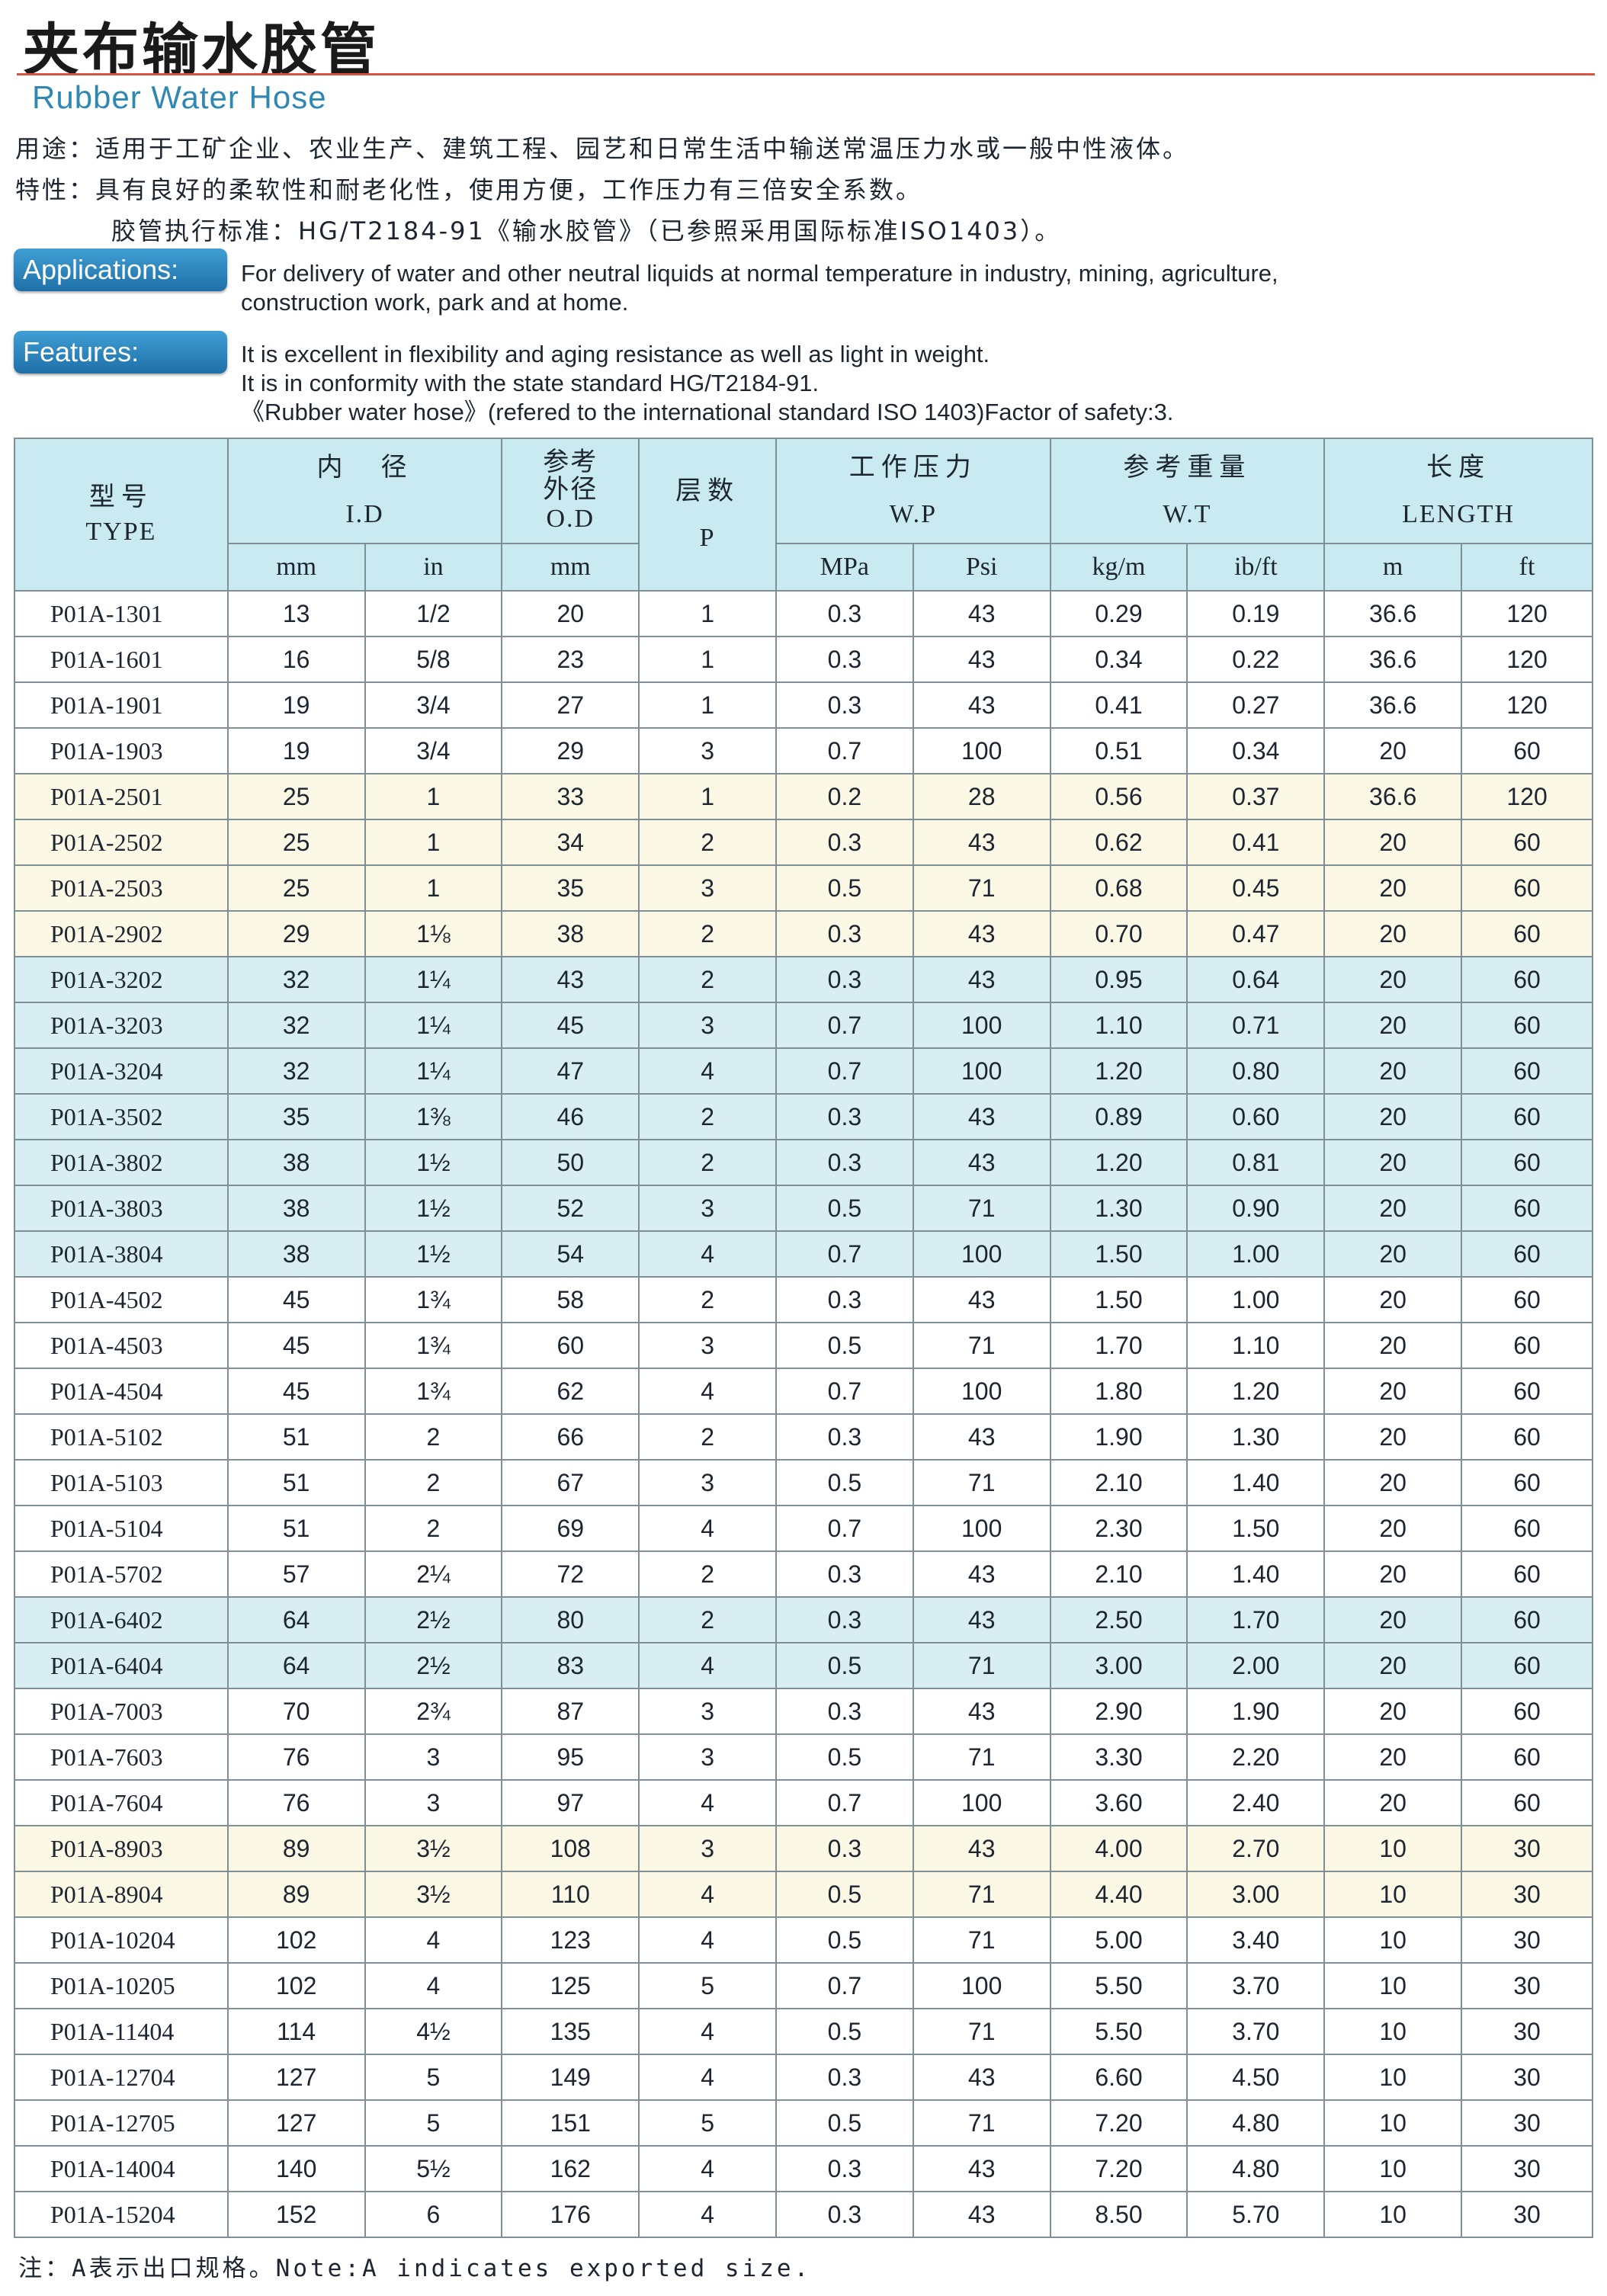  What do you see at coordinates (121, 1162) in the screenshot?
I see `model-cell: P01A-3802` at bounding box center [121, 1162].